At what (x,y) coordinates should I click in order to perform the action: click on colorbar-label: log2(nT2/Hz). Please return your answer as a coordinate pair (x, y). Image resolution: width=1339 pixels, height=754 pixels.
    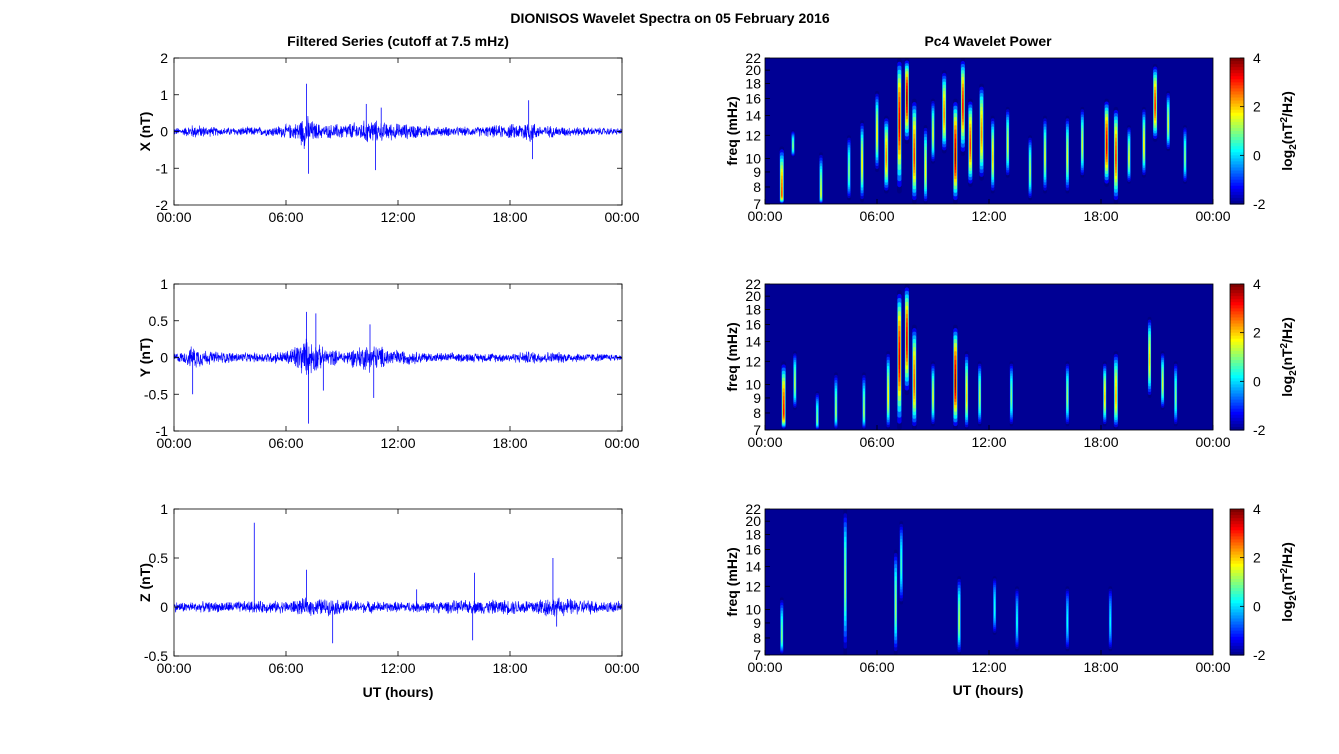
    Looking at the image, I should click on (1289, 357).